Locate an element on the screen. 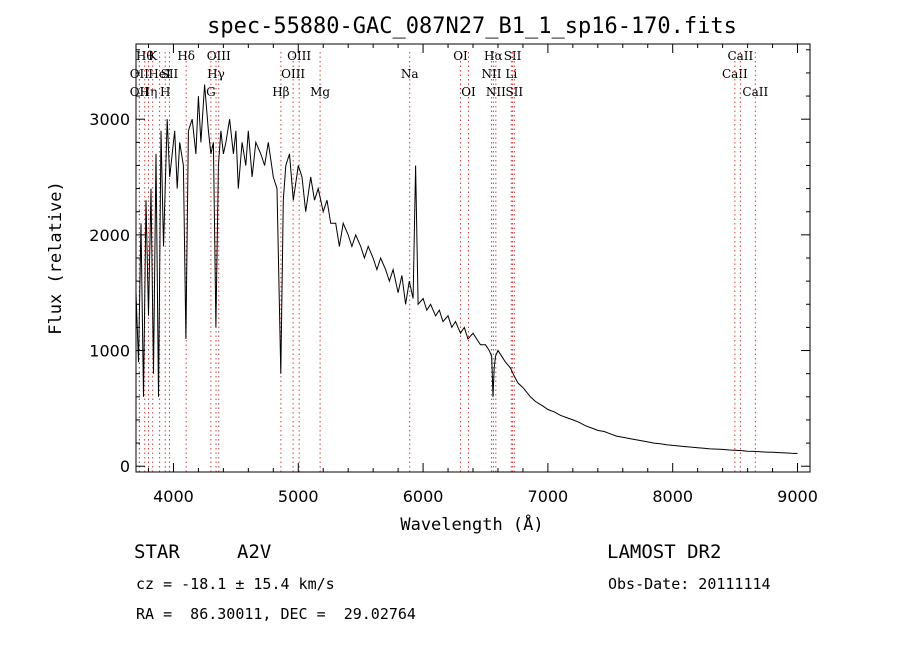  object-class: STAR is located at coordinates (157, 552).